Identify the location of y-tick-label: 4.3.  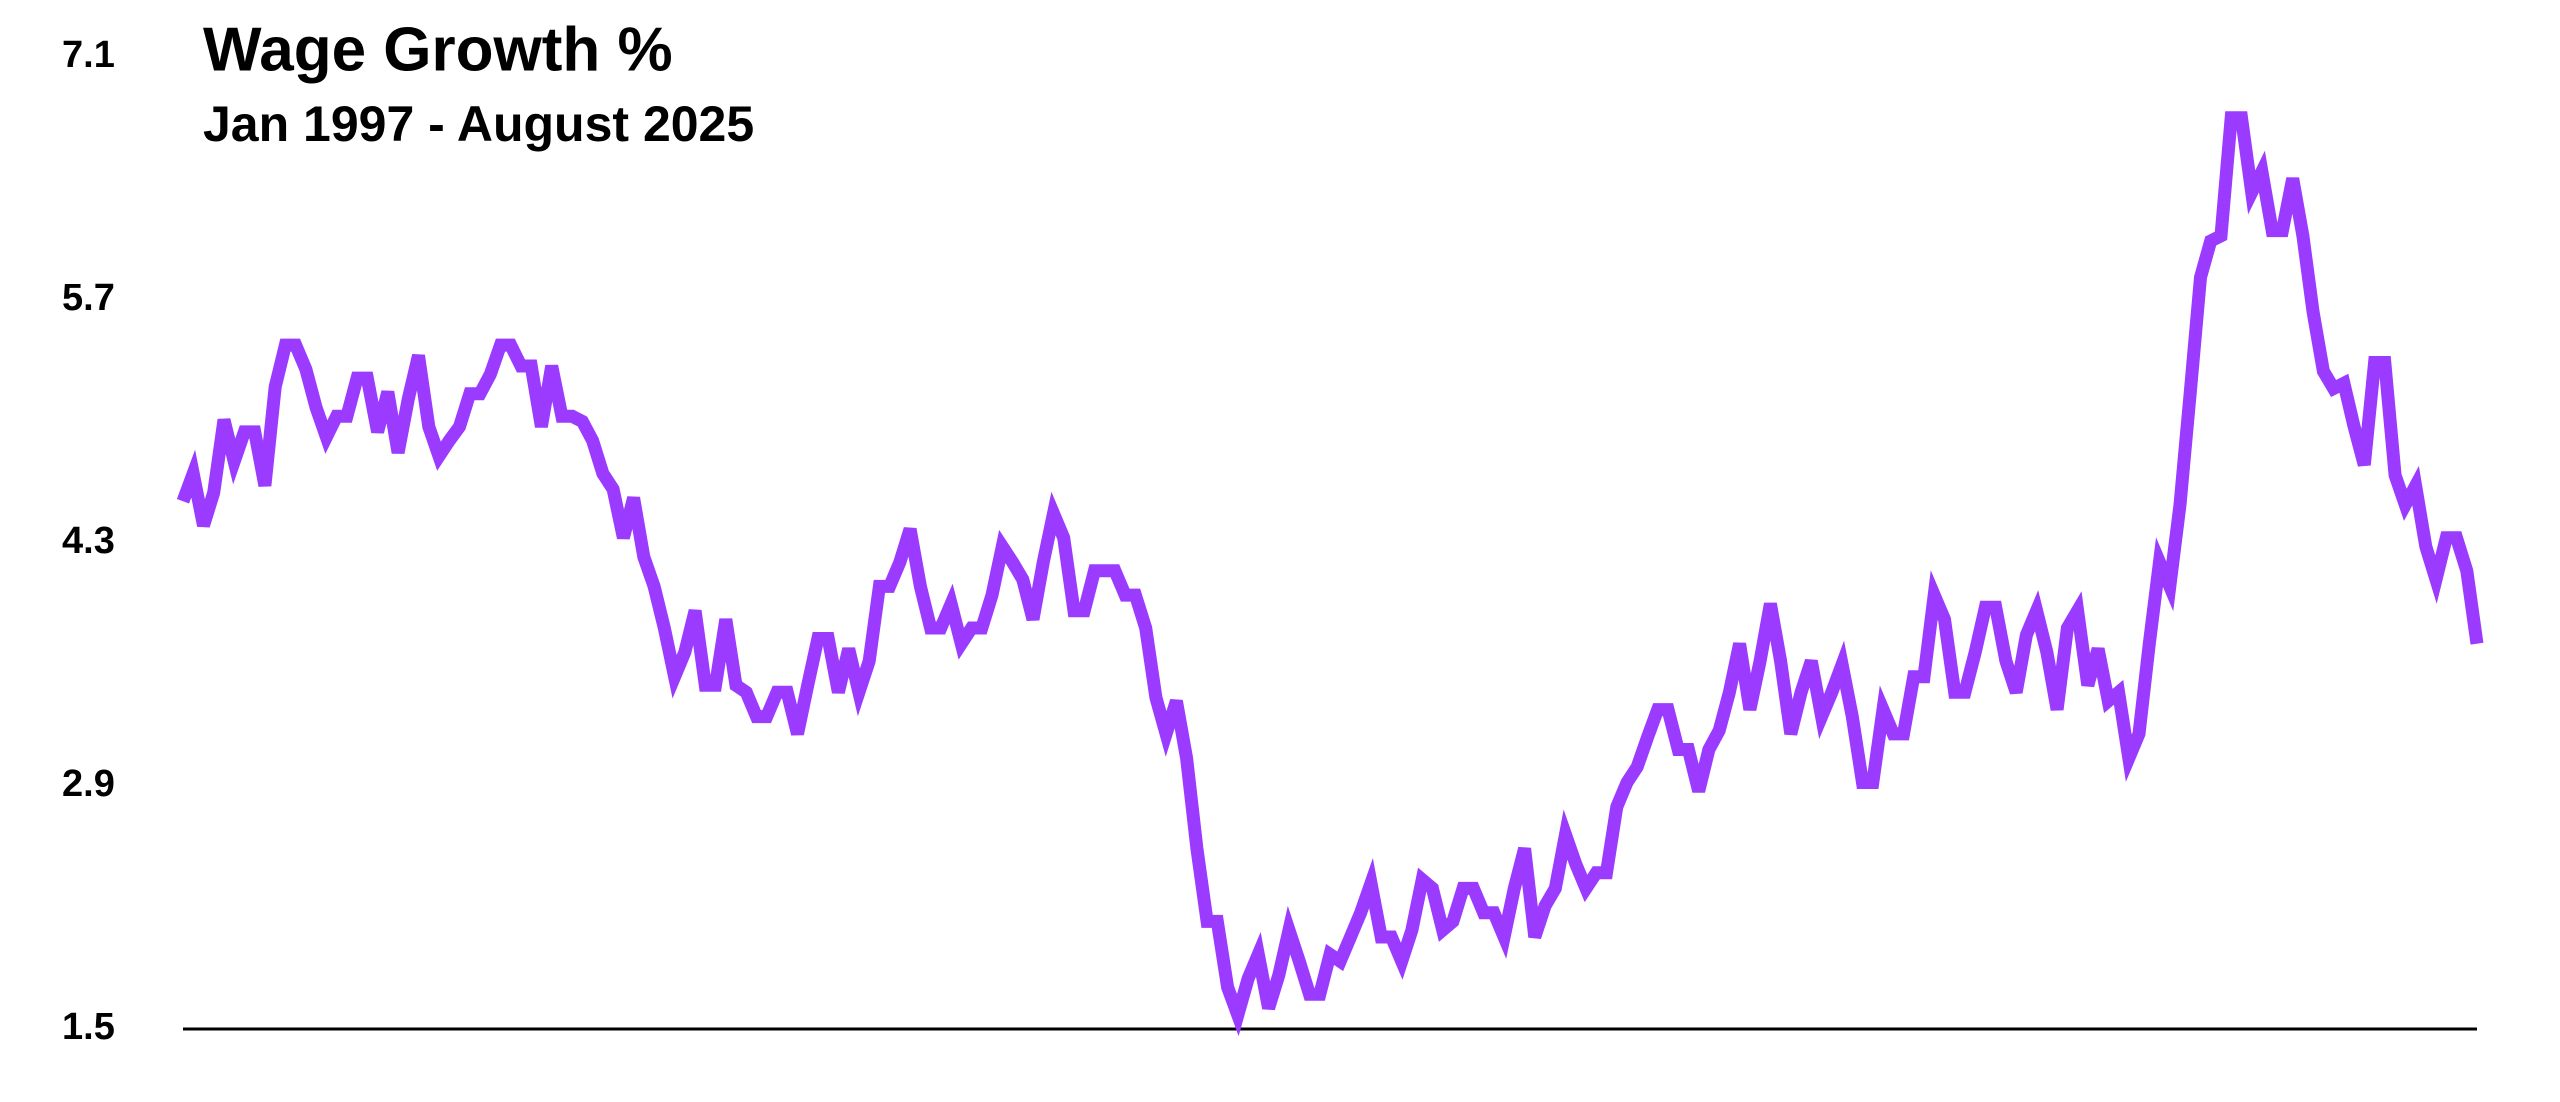
(88, 541).